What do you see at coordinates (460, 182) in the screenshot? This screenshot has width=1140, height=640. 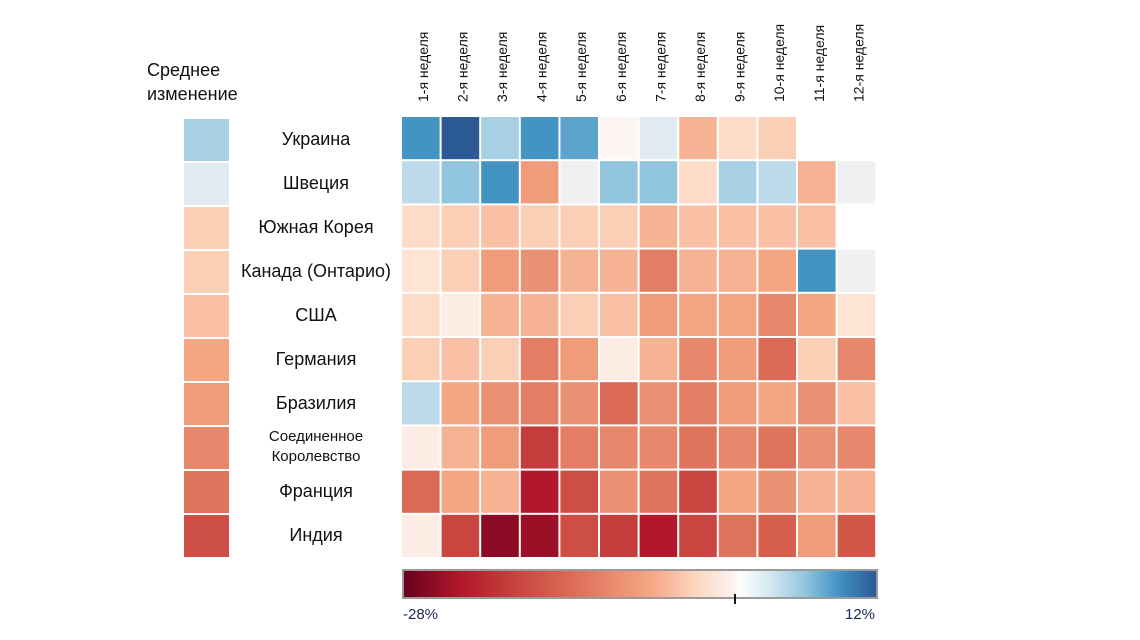 I see `heatmap-cell-r2-w2` at bounding box center [460, 182].